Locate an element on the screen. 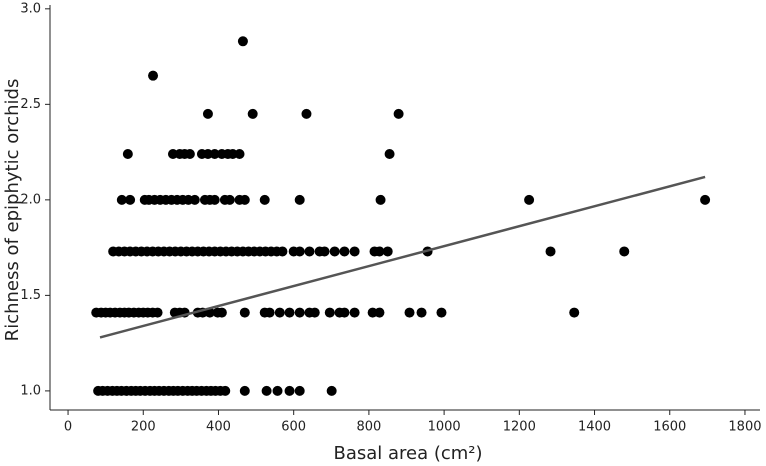 The image size is (766, 466). x-tick-label: 0 is located at coordinates (68, 427).